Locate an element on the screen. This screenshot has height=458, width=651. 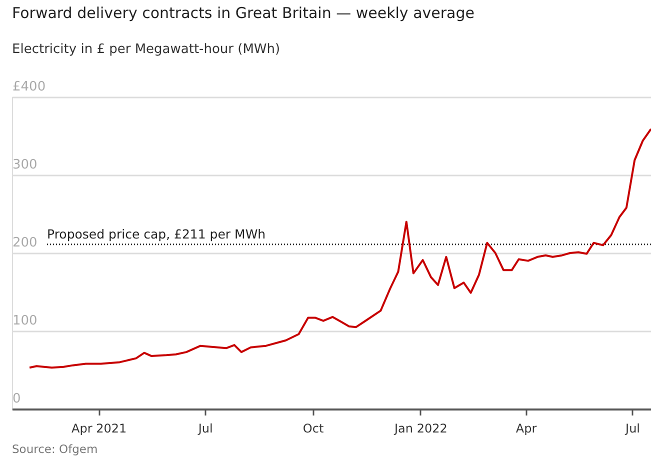
chart-title: Forward delivery contracts in Great Britain — weekly average is located at coordinates (243, 13).